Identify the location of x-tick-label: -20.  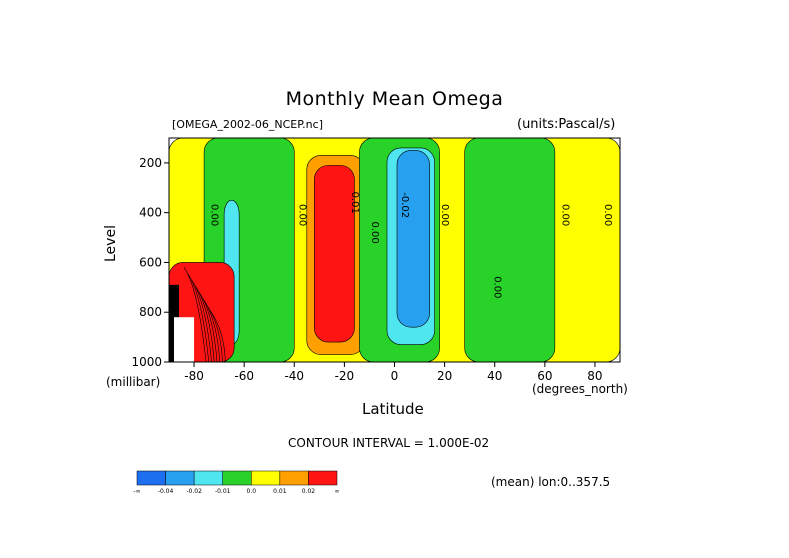
(345, 376).